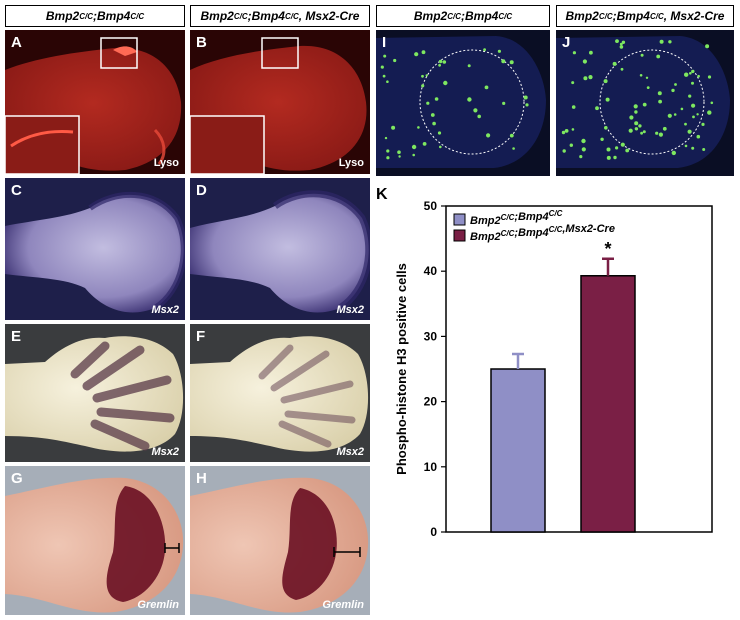 The width and height of the screenshot is (740, 620). I want to click on panel-h-image, so click(279, 545).